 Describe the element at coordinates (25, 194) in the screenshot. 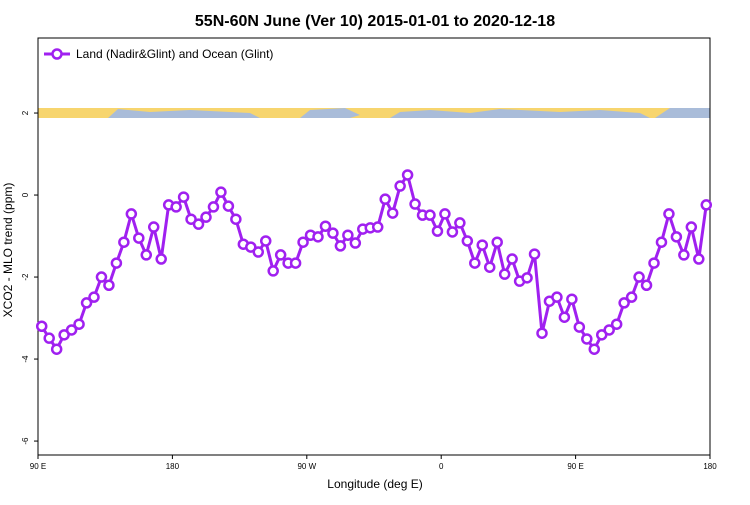

I see `y-tick-label: 0` at that location.